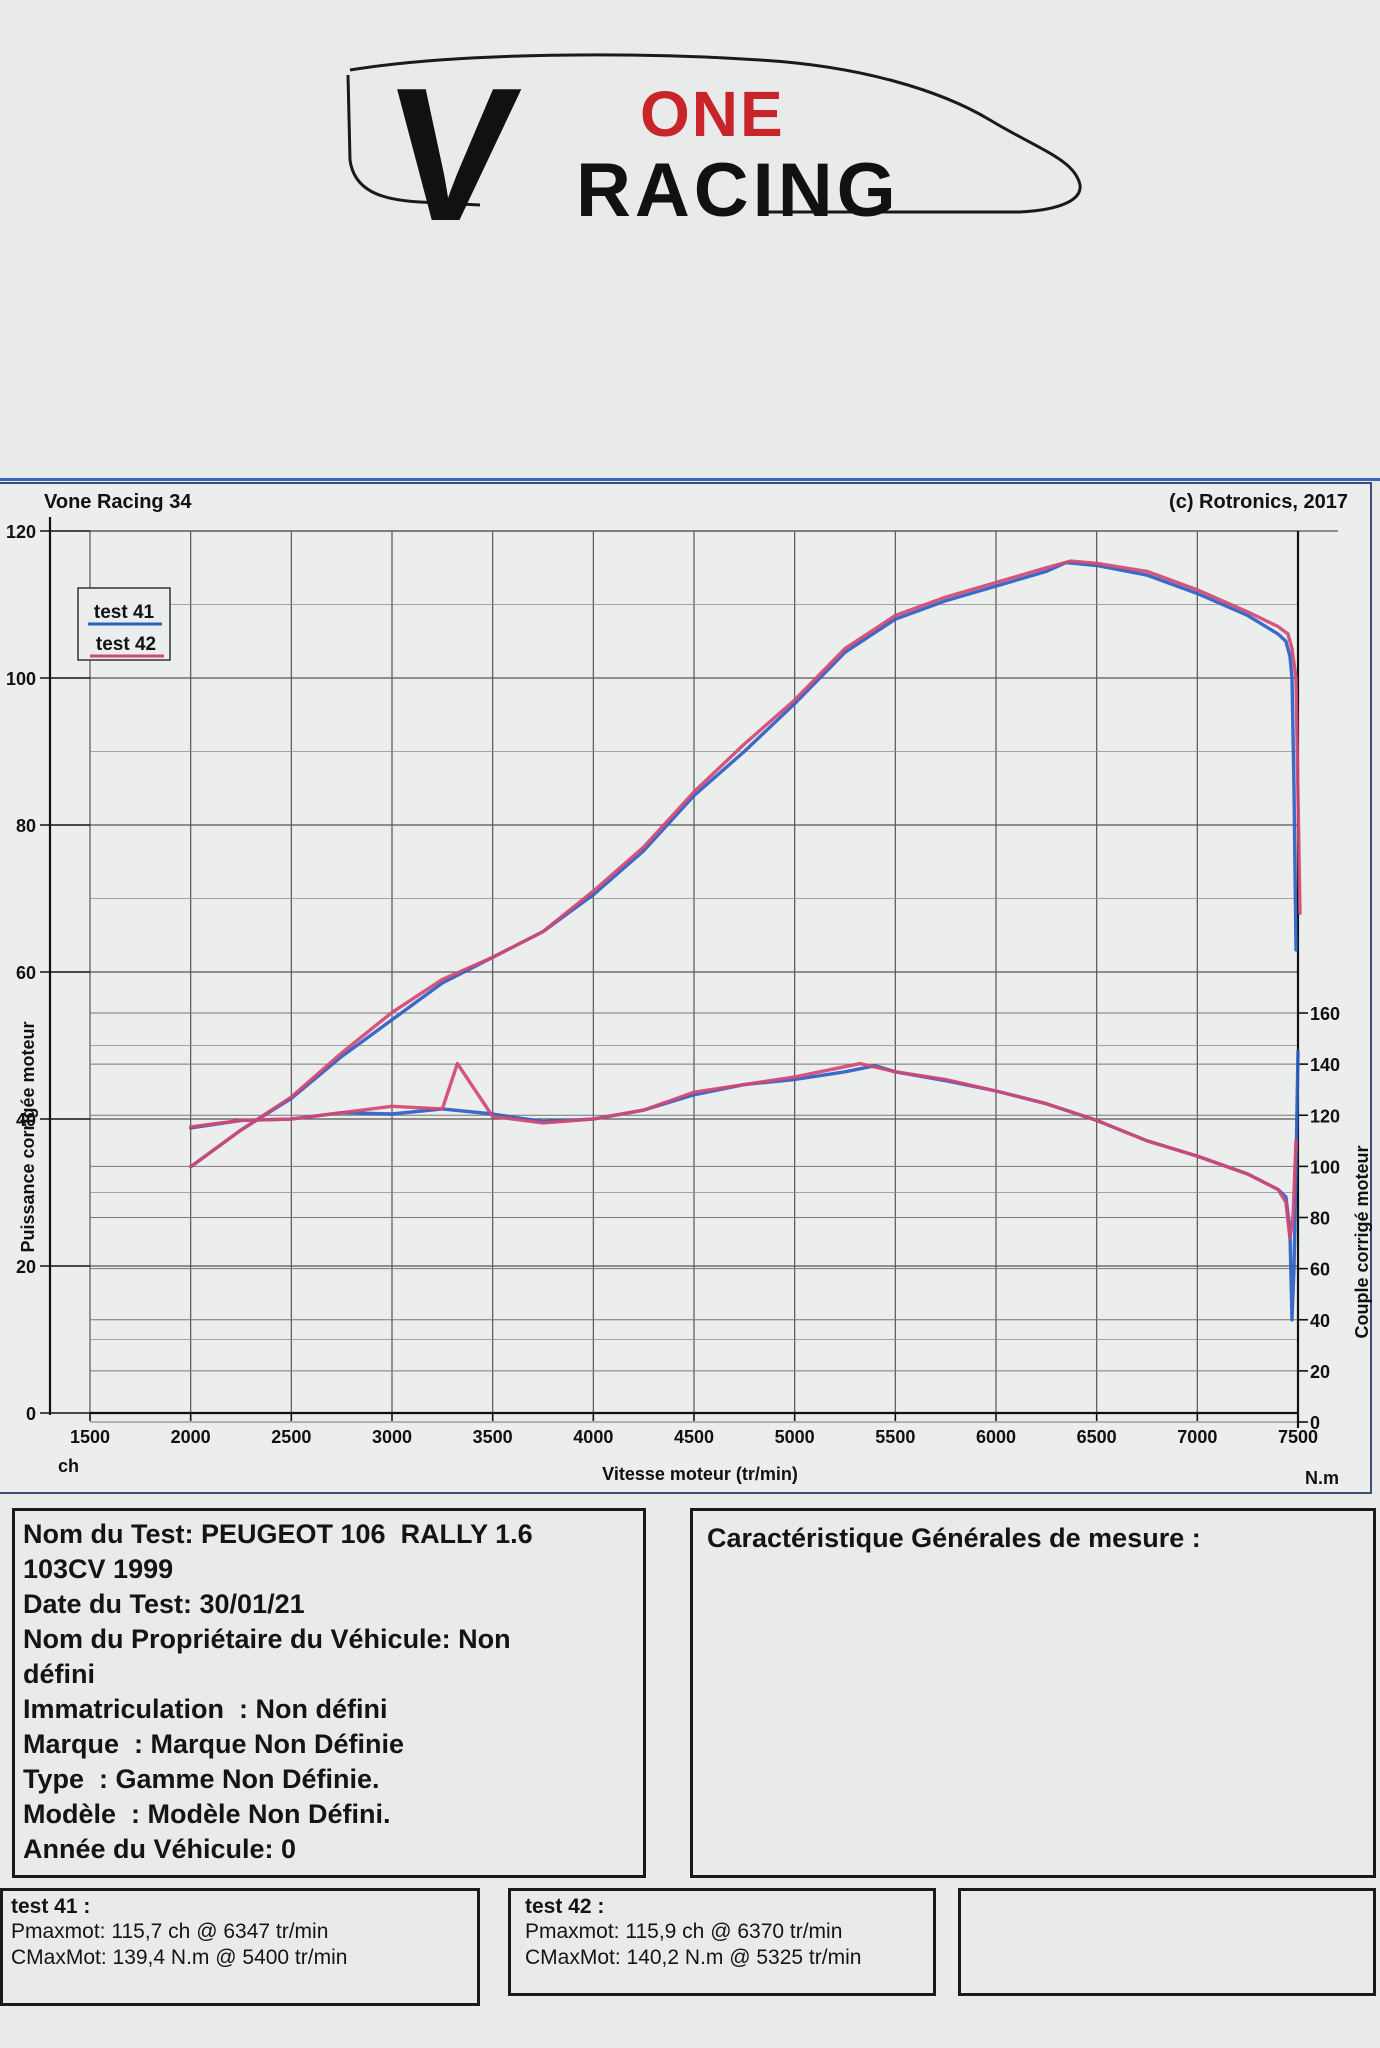  What do you see at coordinates (170, 1931) in the screenshot?
I see `test-41-pmax: Pmaxmot: 115,7 ch @ 6347 tr/min` at bounding box center [170, 1931].